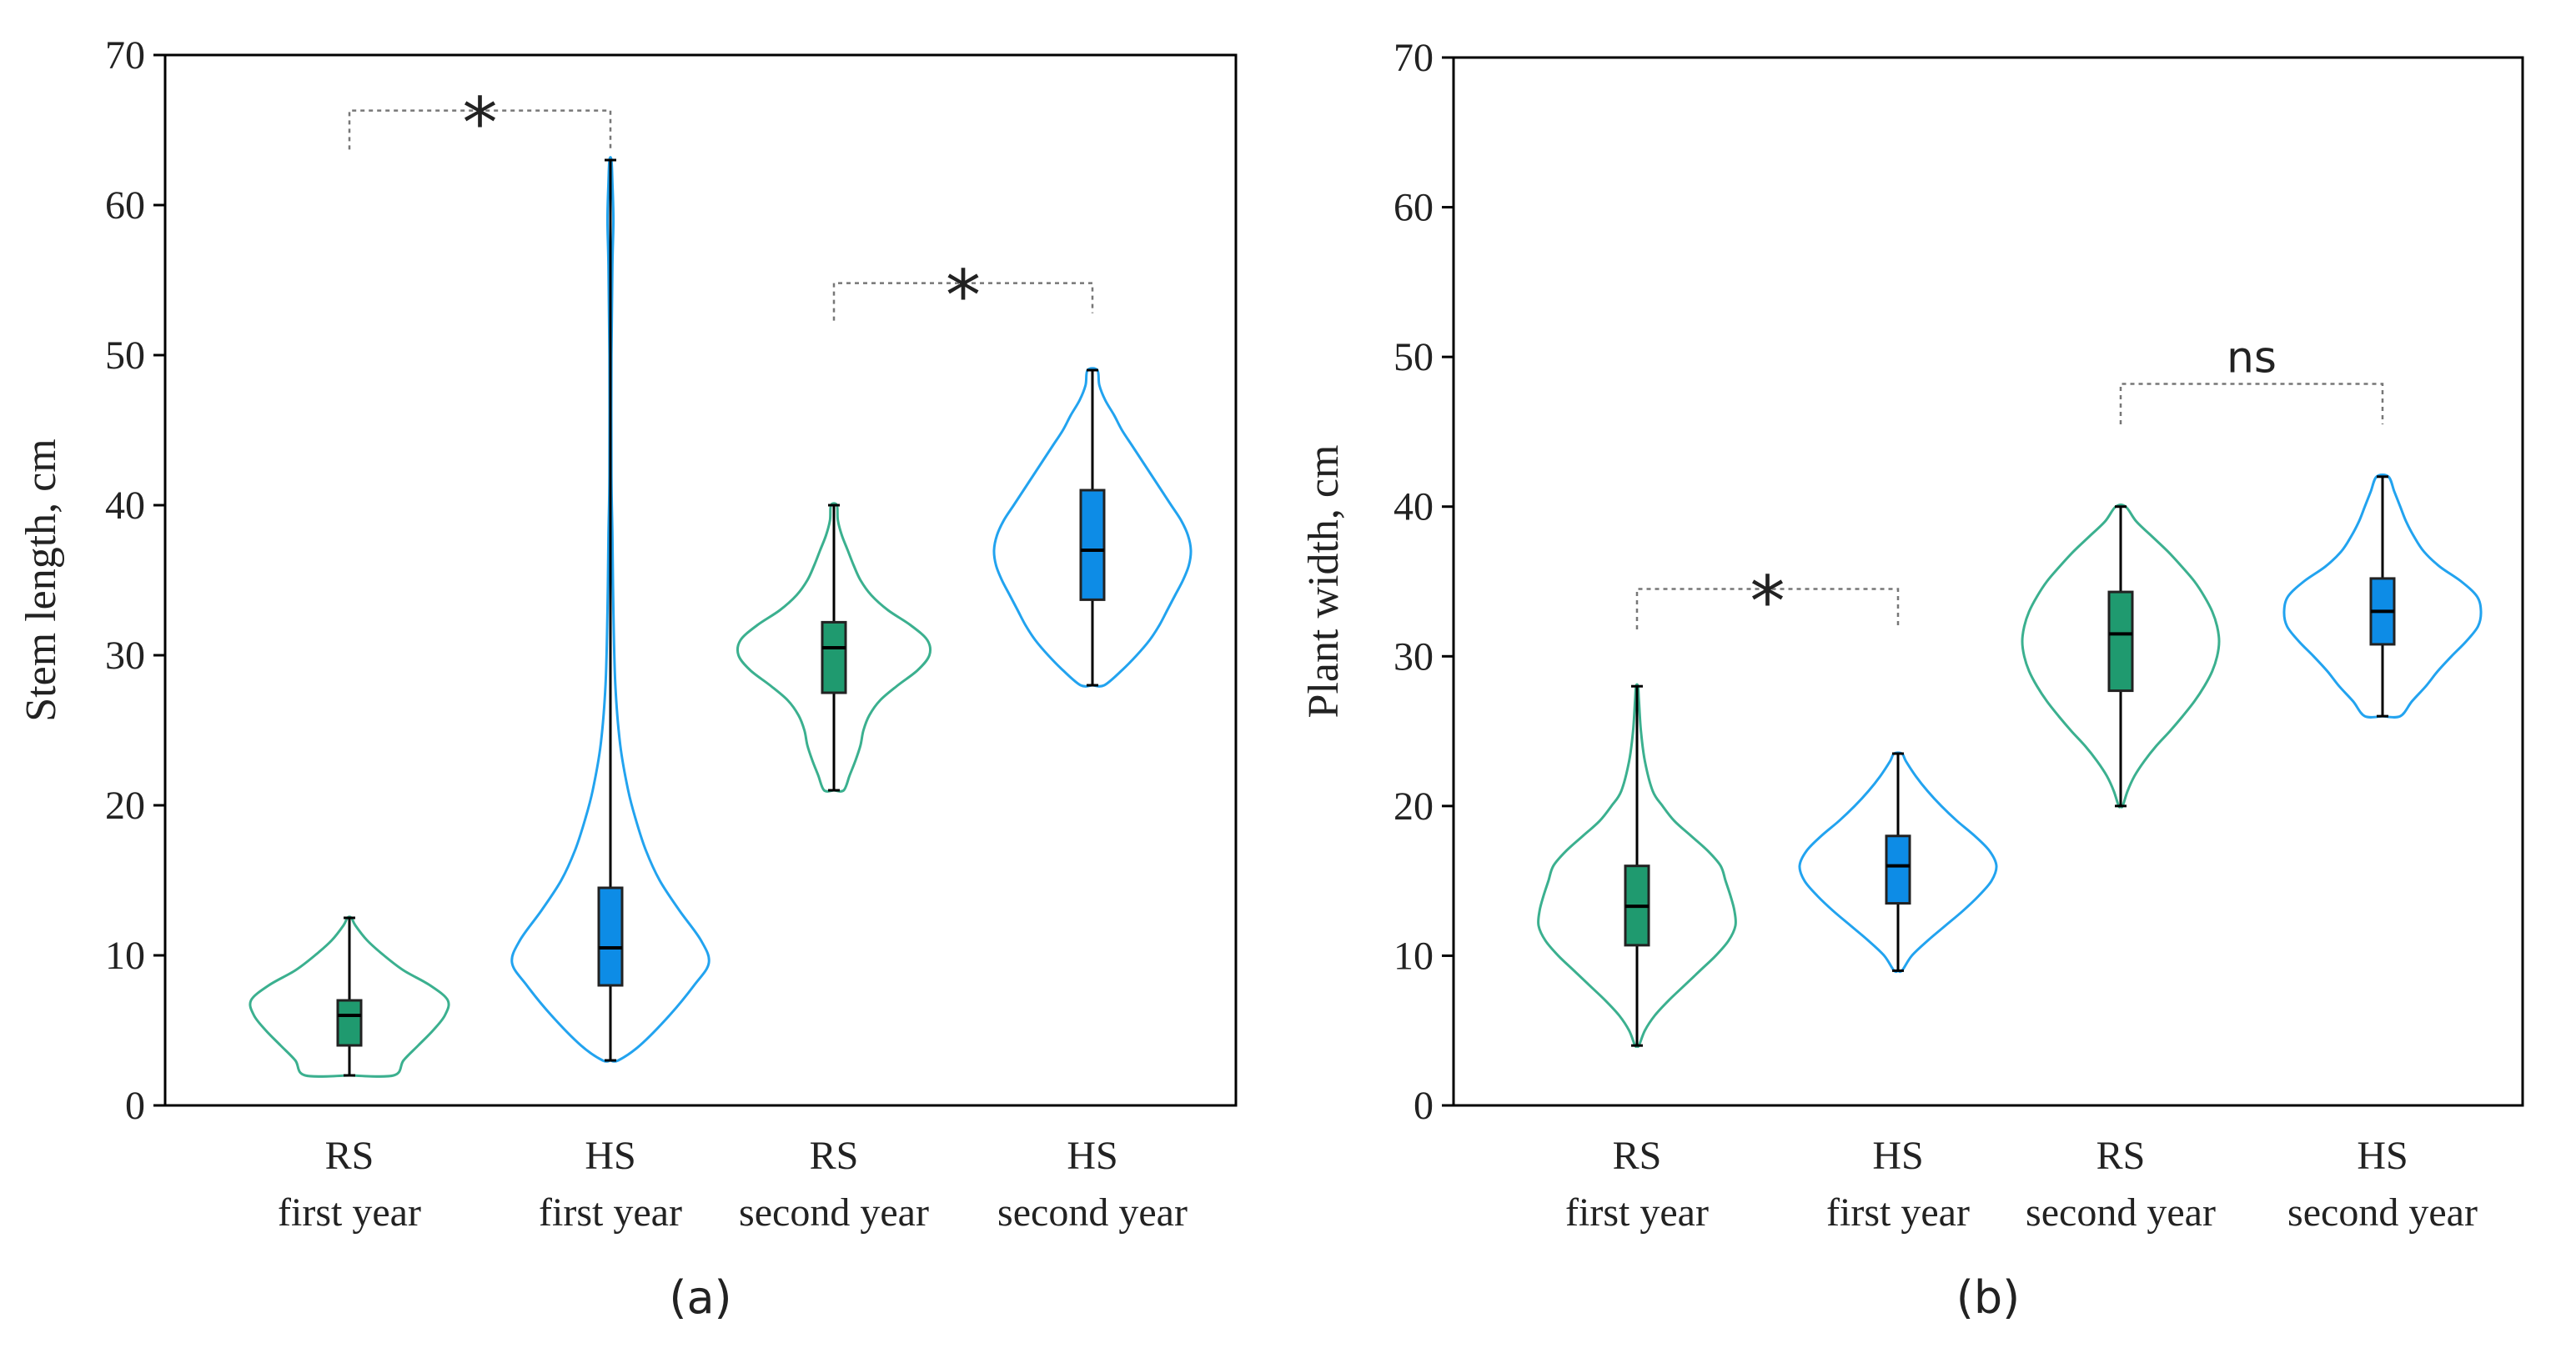  What do you see at coordinates (41, 579) in the screenshot?
I see `y-axis-label: Stem length, cm` at bounding box center [41, 579].